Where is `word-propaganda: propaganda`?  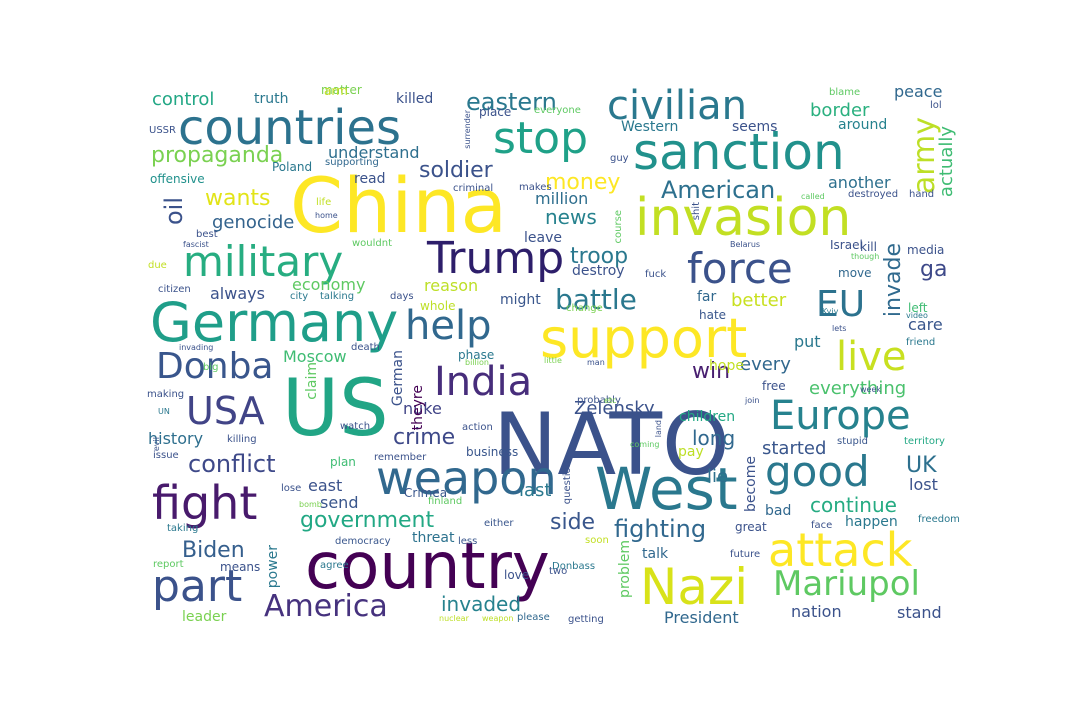 word-propaganda: propaganda is located at coordinates (217, 155).